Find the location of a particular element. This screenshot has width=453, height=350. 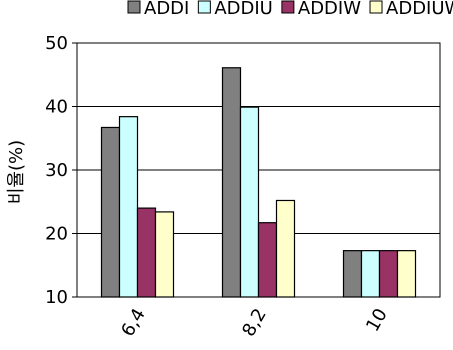

legend-label: ADDIU is located at coordinates (243, 9).